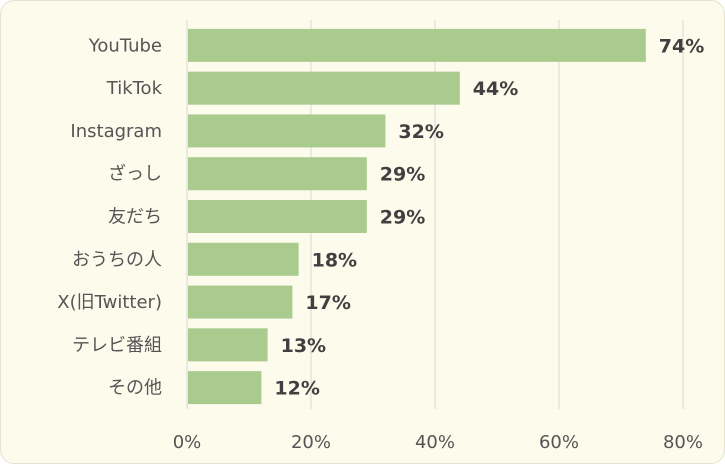  Describe the element at coordinates (296, 389) in the screenshot. I see `value-label: 12%` at that location.